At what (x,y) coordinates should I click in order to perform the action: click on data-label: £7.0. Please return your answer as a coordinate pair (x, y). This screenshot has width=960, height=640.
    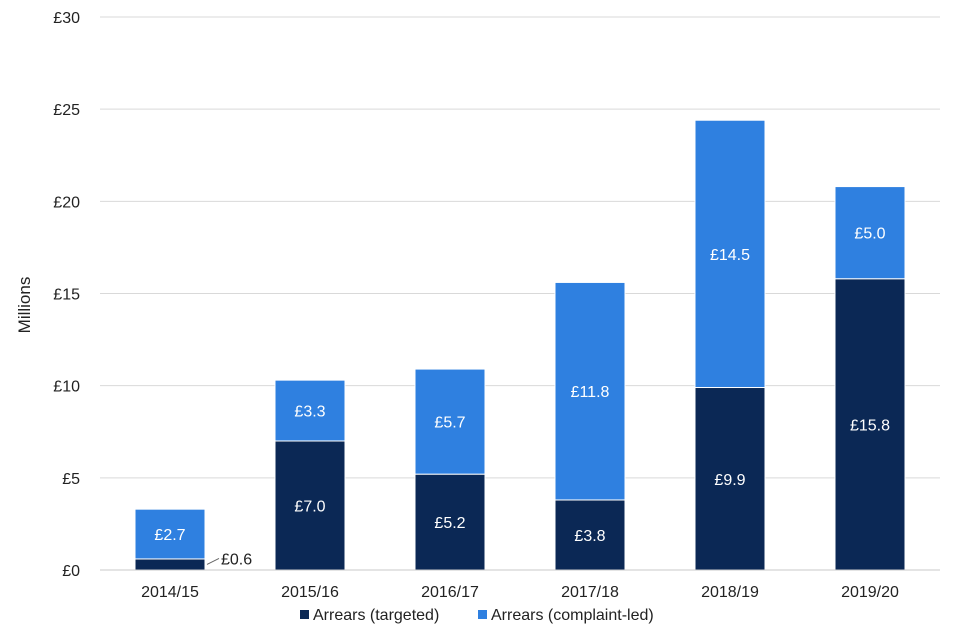
    Looking at the image, I should click on (309, 506).